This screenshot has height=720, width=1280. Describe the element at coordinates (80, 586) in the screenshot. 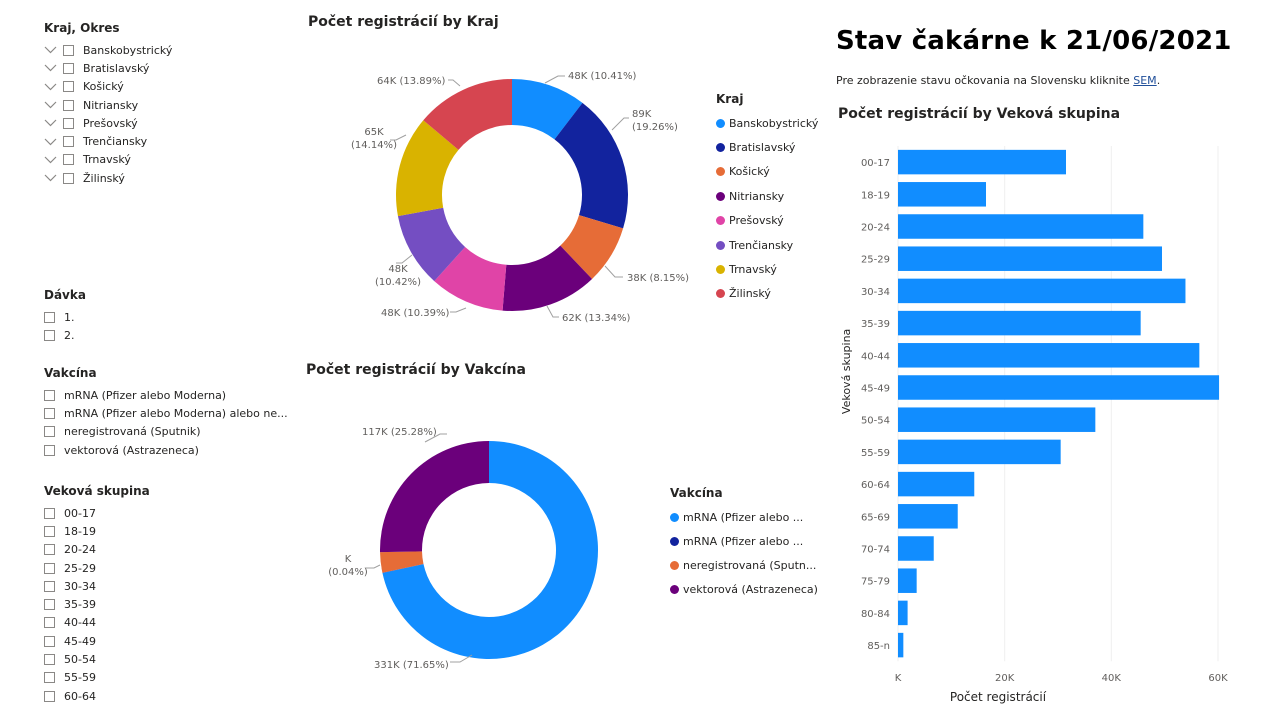

I see `slicer-item-label: 30-34` at that location.